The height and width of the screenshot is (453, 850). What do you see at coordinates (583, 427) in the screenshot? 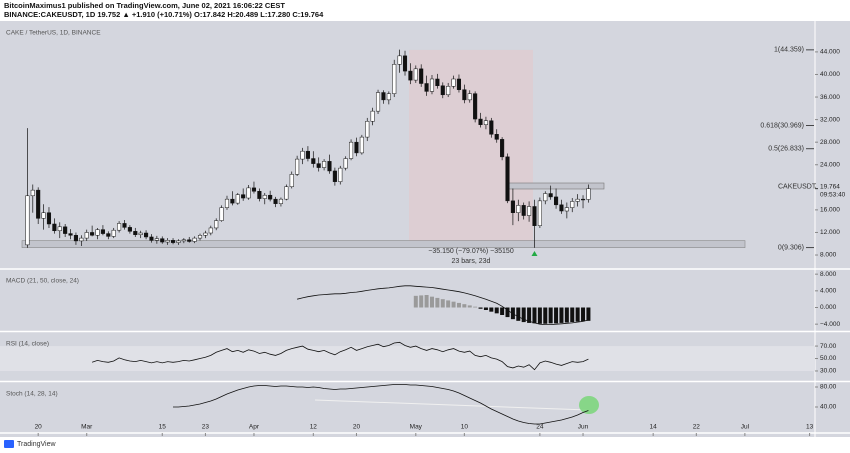
I see `x-tick-label: Jun` at bounding box center [583, 427].